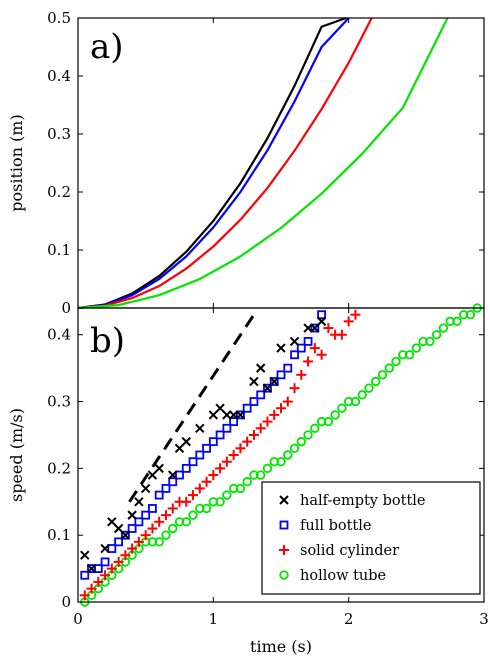  I want to click on time-x-tick-label: 3, so click(484, 619).